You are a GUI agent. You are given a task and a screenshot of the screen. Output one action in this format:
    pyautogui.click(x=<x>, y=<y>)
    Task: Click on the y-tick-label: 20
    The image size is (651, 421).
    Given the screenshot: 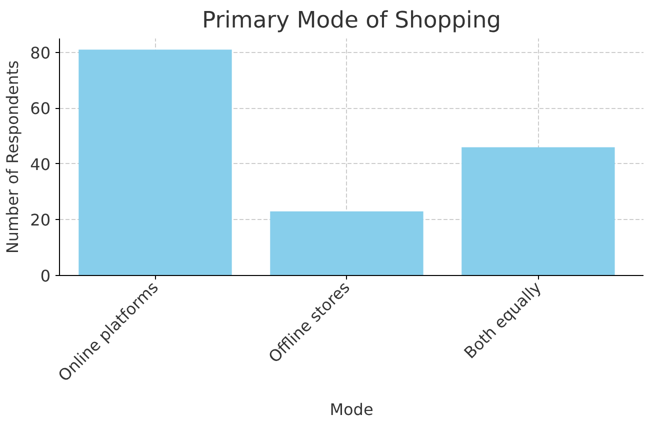 What is the action you would take?
    pyautogui.click(x=40, y=220)
    